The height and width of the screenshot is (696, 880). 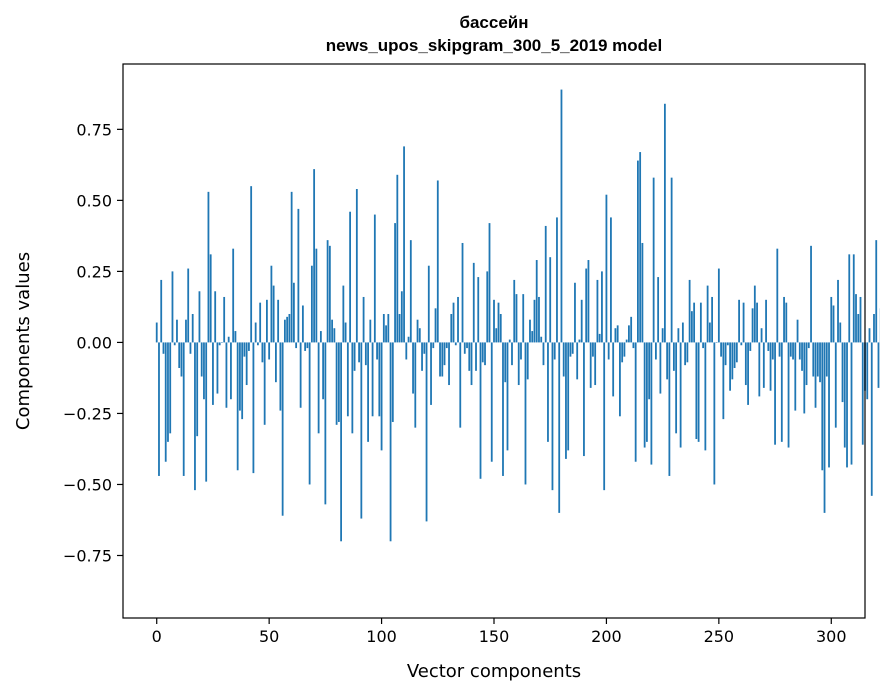 What do you see at coordinates (87, 484) in the screenshot?
I see `y-tick-label: −0.50` at bounding box center [87, 484].